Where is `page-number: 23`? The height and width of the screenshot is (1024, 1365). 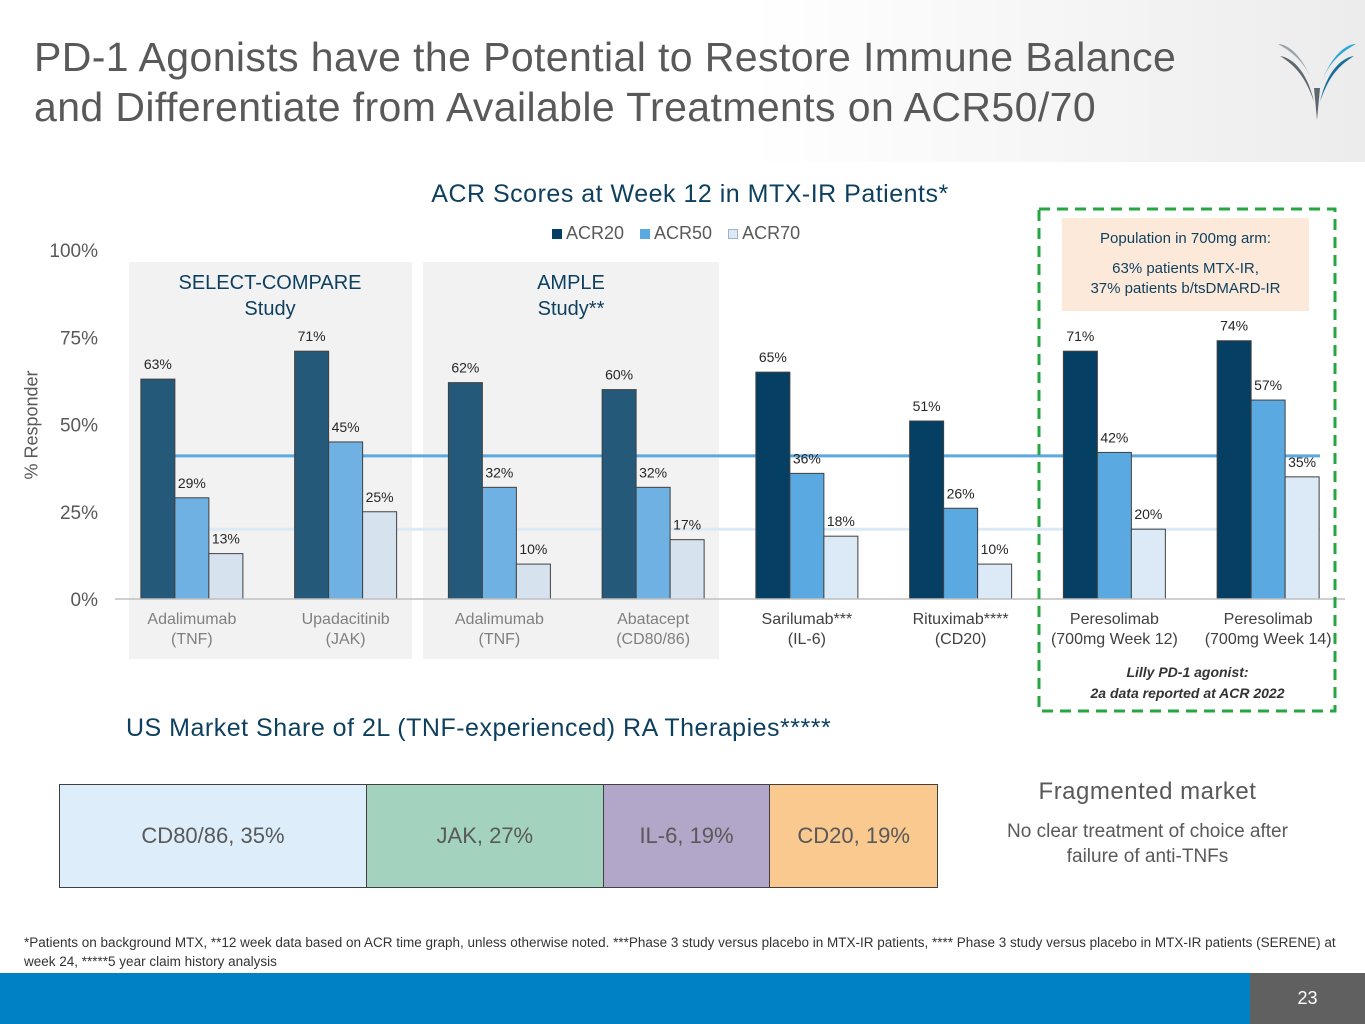
page-number: 23 is located at coordinates (1307, 998).